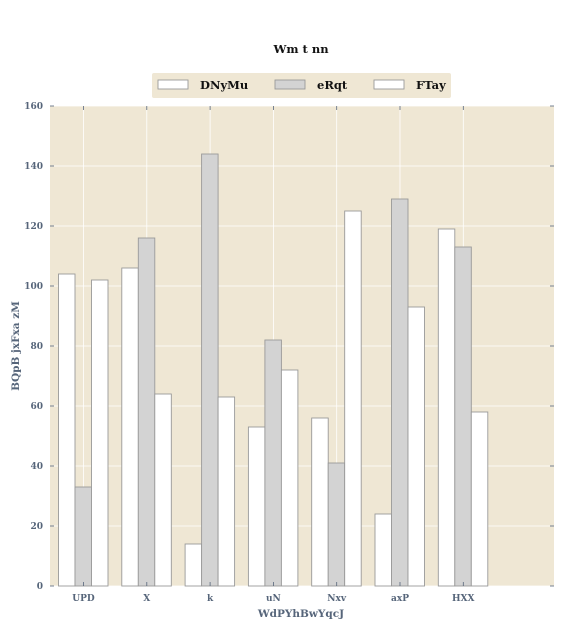  What do you see at coordinates (146, 412) in the screenshot?
I see `bar-eRqt-X` at bounding box center [146, 412].